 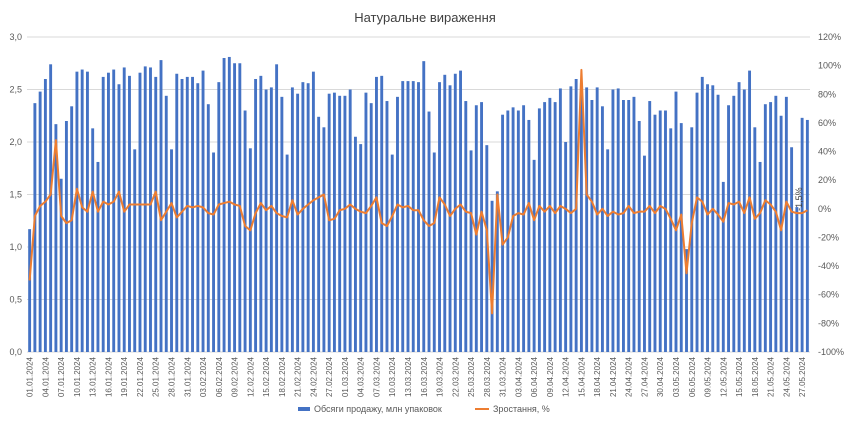 What do you see at coordinates (755, 376) in the screenshot?
I see `x-tick-label: 18.05.2024` at bounding box center [755, 376].